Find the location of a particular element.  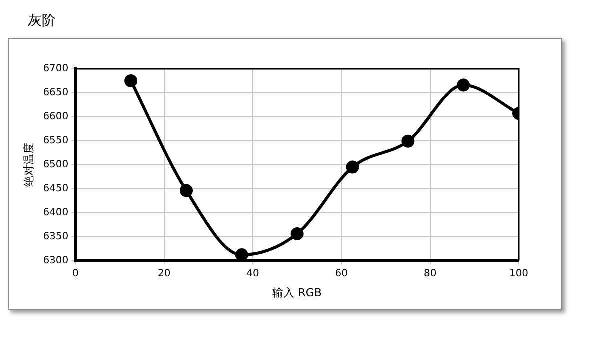

y-tick-label: 6350 is located at coordinates (56, 236).